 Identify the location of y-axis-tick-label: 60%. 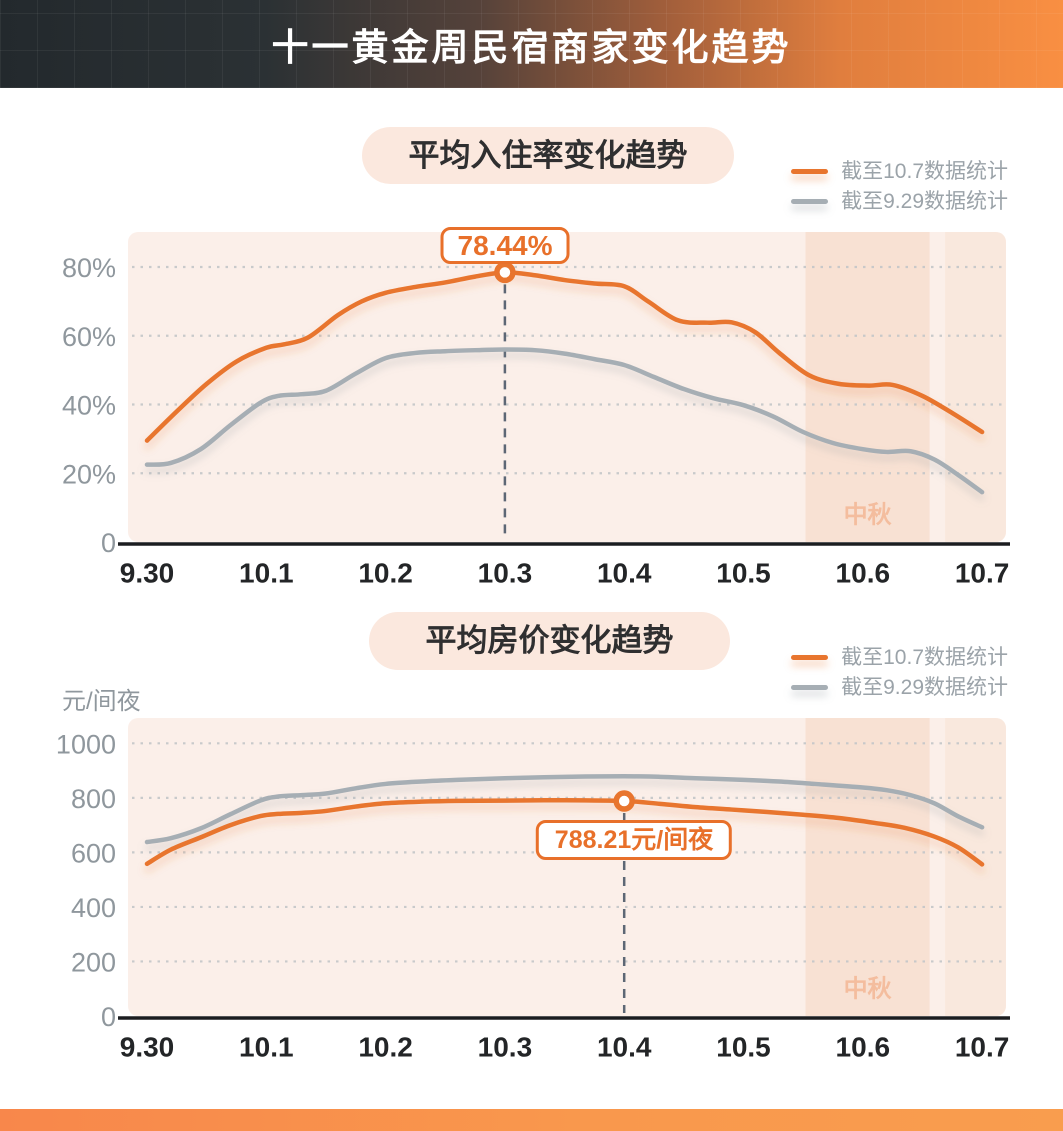
(89, 337).